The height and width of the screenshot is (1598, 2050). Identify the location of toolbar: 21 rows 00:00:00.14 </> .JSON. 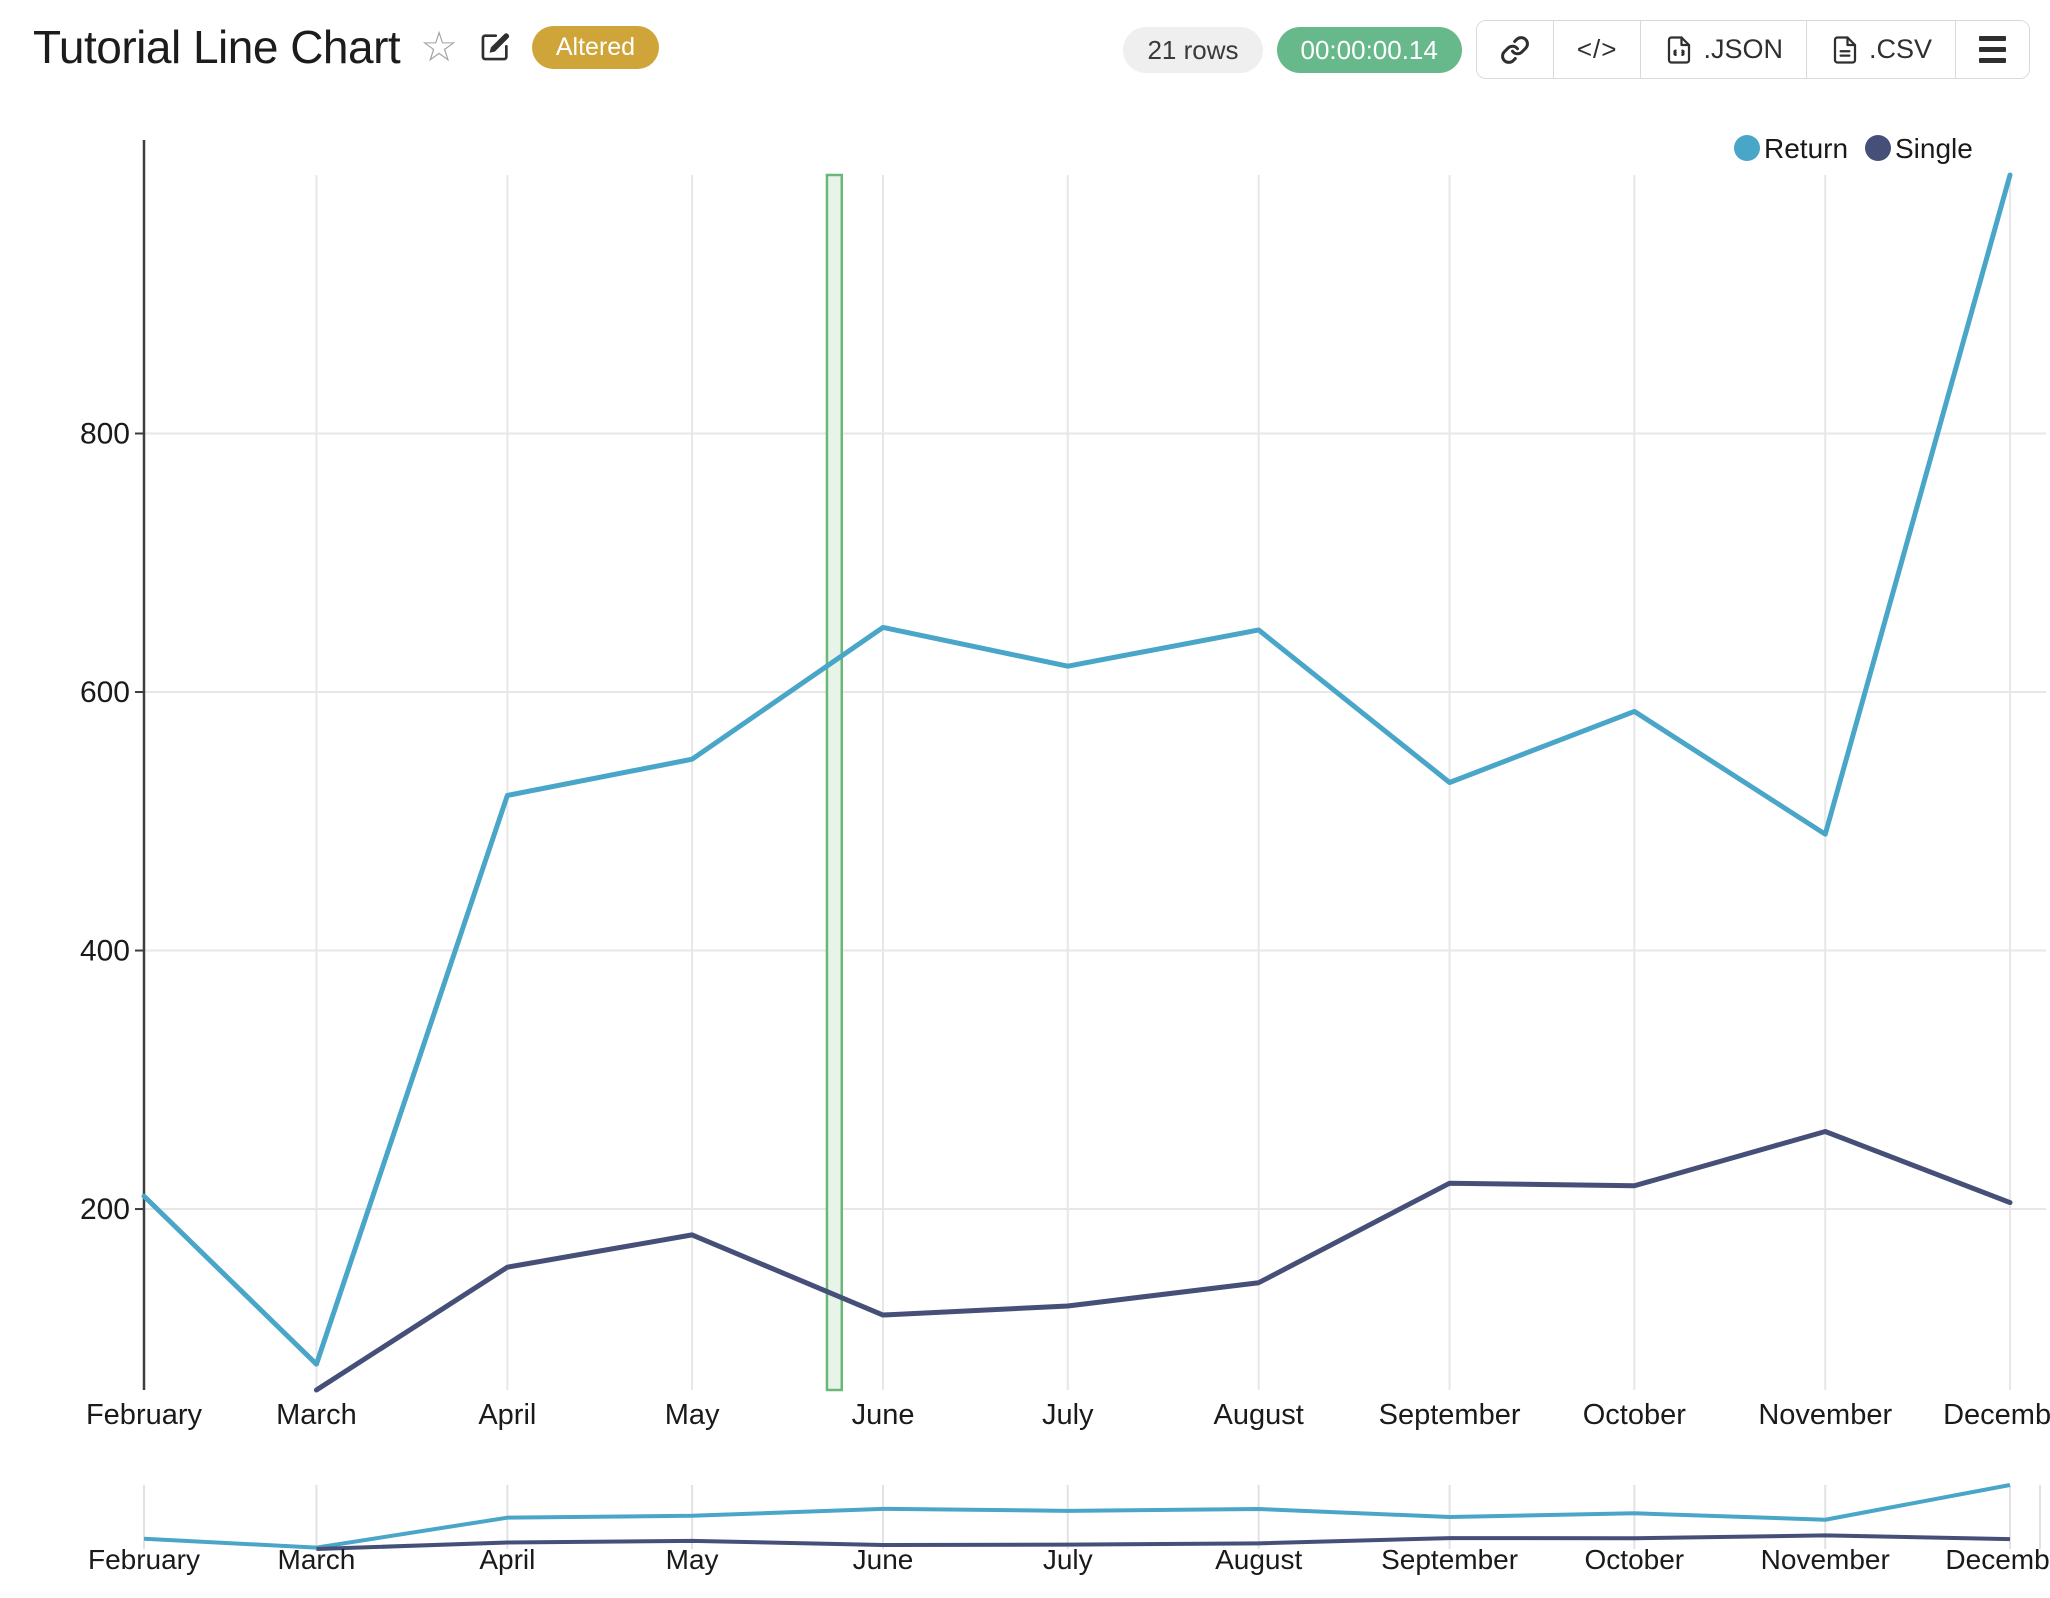
(1576, 49).